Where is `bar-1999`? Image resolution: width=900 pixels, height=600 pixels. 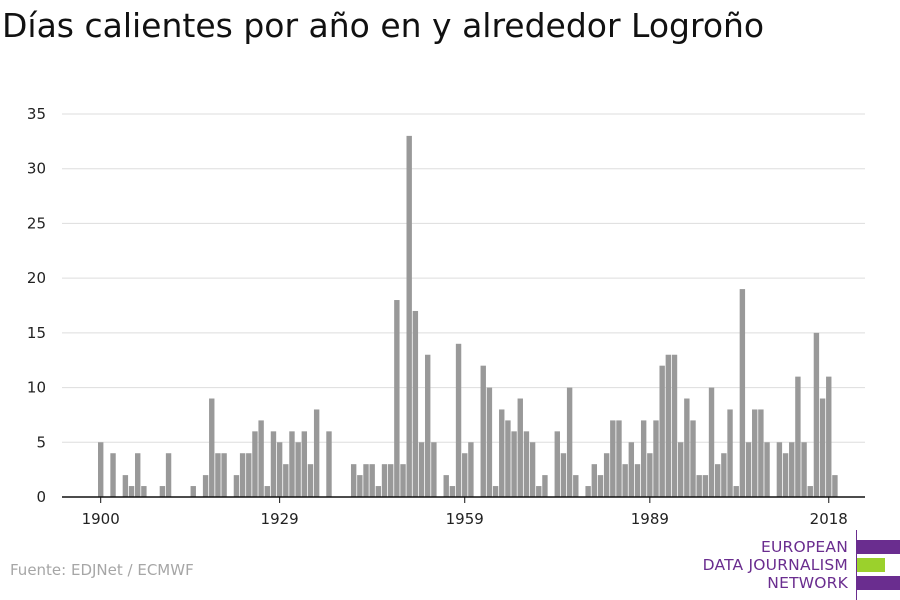
bar-1999 is located at coordinates (711, 442).